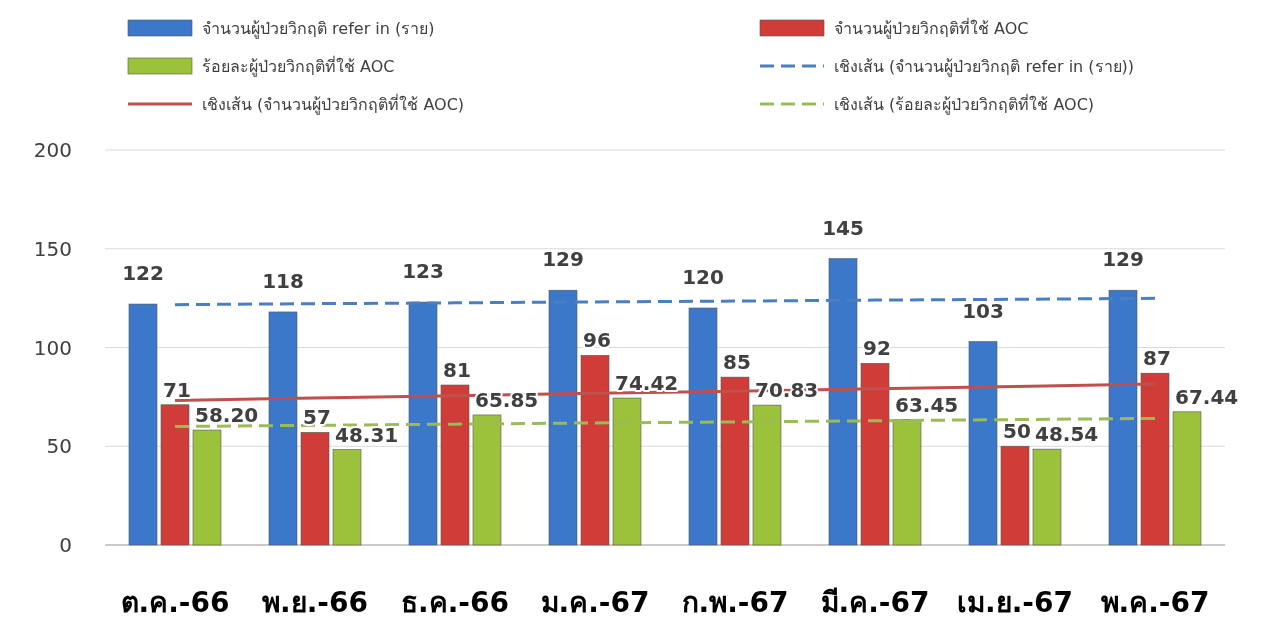  What do you see at coordinates (298, 66) in the screenshot?
I see `legend-label: ร้อยละผู้ป่วยวิกฤติที่ใช้ AOC` at bounding box center [298, 66].